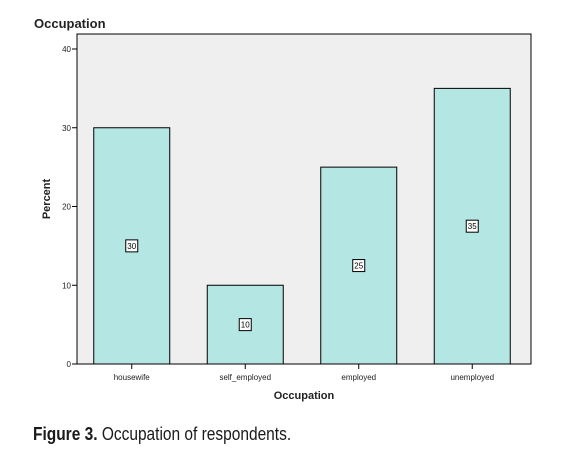 The height and width of the screenshot is (458, 571). I want to click on data-label: 30, so click(131, 246).